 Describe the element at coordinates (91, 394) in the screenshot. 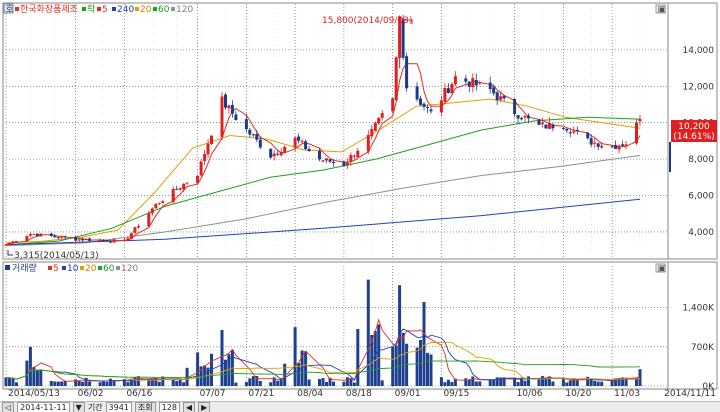

I see `x-tick-label: 06/02` at that location.